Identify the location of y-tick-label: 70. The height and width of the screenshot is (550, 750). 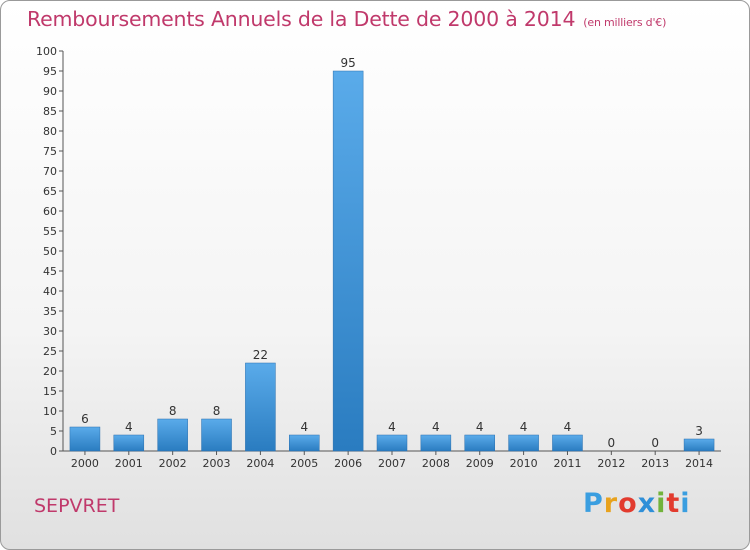
(50, 171).